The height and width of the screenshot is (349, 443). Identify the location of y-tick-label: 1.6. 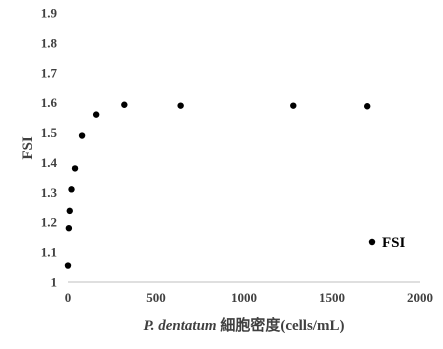
(49, 102).